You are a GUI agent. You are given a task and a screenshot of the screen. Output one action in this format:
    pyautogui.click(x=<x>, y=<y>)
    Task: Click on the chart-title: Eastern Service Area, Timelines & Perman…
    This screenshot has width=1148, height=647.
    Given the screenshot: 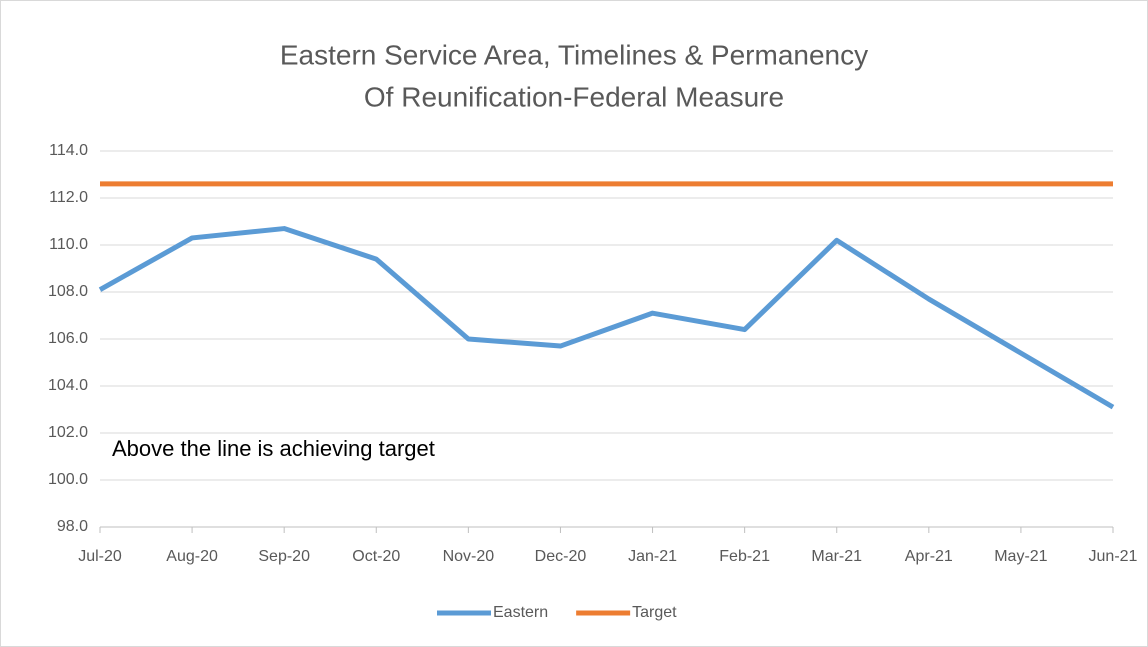 What is the action you would take?
    pyautogui.click(x=574, y=54)
    